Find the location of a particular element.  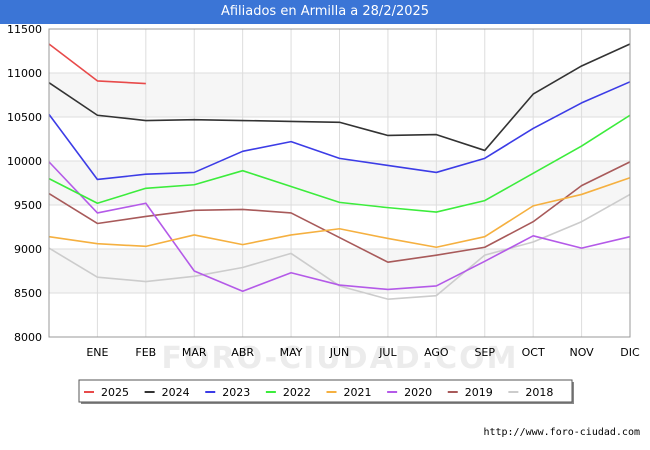

x-tick-label: JUN is located at coordinates (339, 352).